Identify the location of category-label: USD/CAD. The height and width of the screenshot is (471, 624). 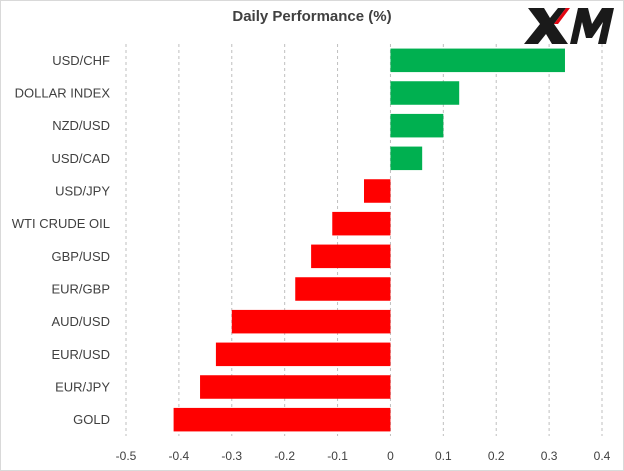
(80, 158).